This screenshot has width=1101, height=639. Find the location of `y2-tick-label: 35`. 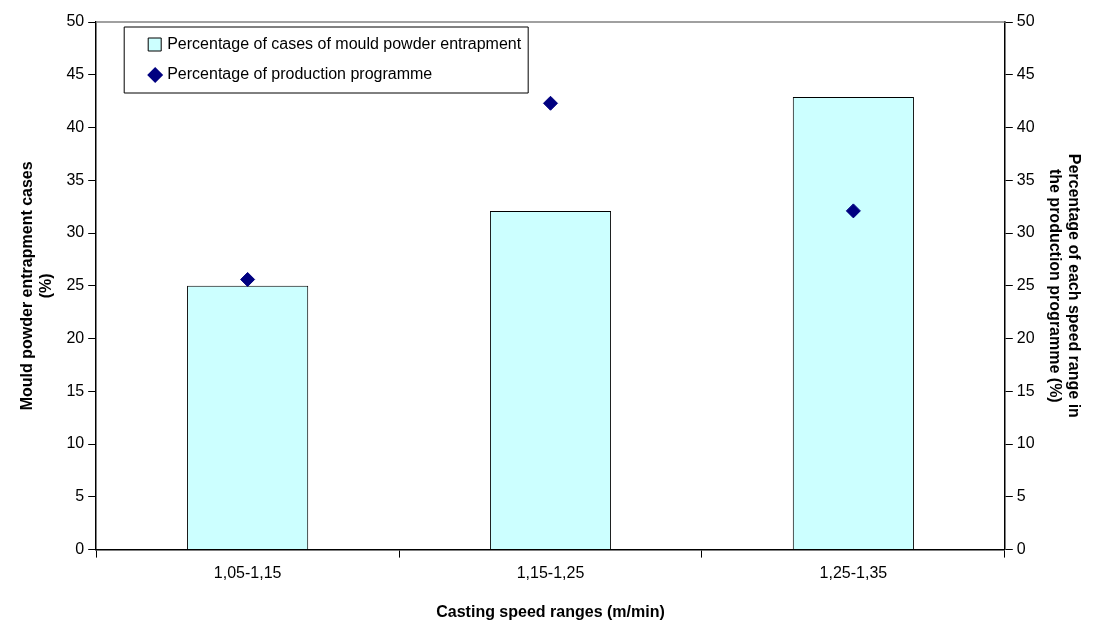

y2-tick-label: 35 is located at coordinates (1025, 179).